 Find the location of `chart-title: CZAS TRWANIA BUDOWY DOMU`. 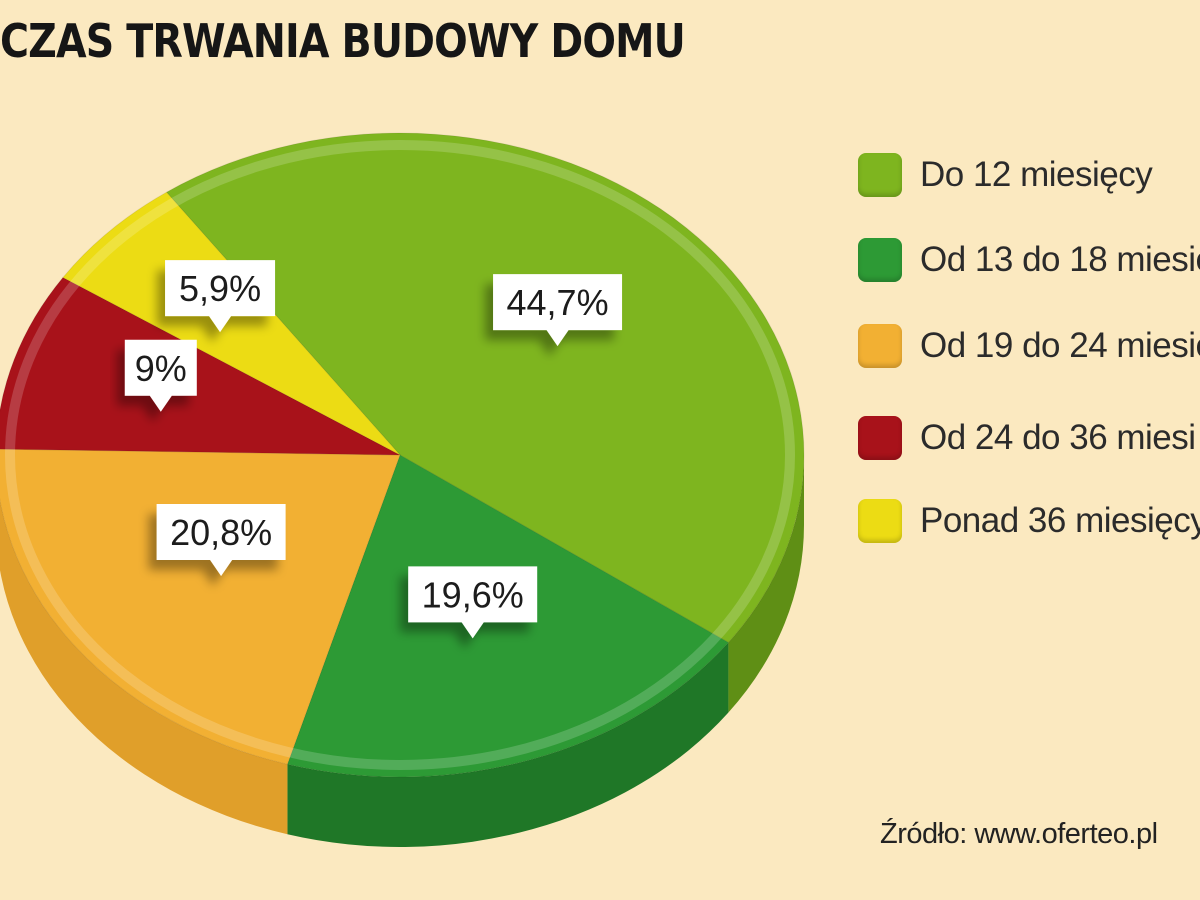

chart-title: CZAS TRWANIA BUDOWY DOMU is located at coordinates (343, 41).